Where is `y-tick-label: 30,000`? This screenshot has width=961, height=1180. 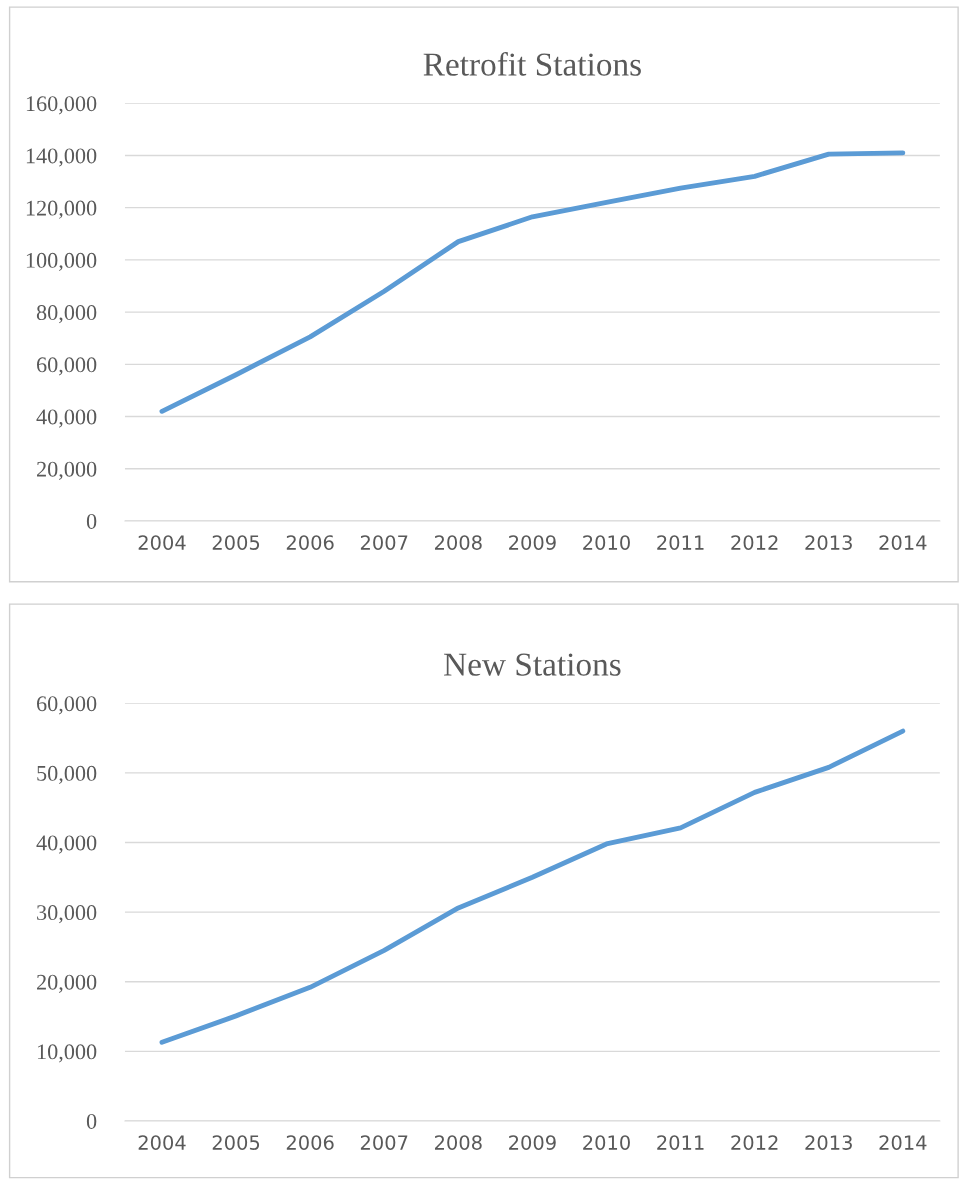 y-tick-label: 30,000 is located at coordinates (67, 914).